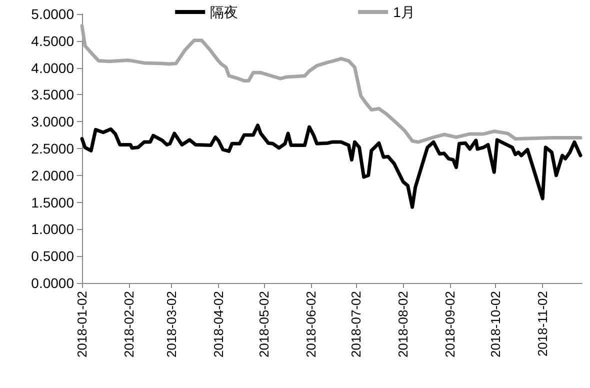 The width and height of the screenshot is (590, 388). What do you see at coordinates (52, 148) in the screenshot?
I see `y-tick-label: 2.5000` at bounding box center [52, 148].